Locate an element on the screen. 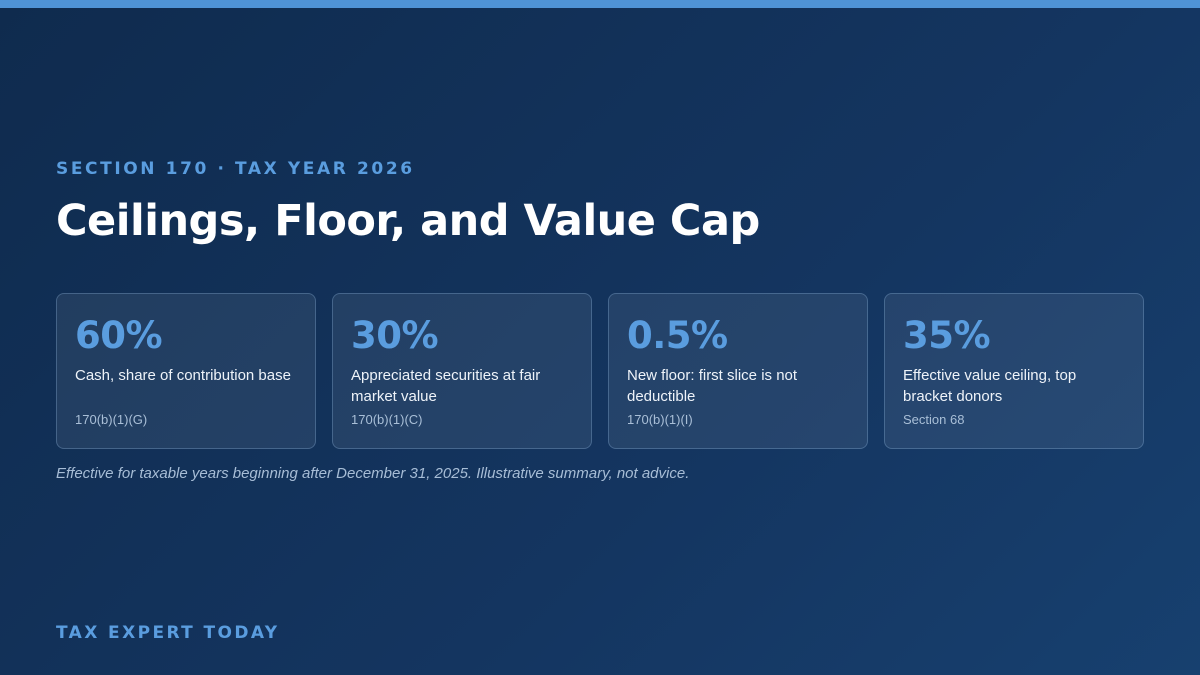  stat-reference: 170(b)(1)(I) is located at coordinates (660, 419).